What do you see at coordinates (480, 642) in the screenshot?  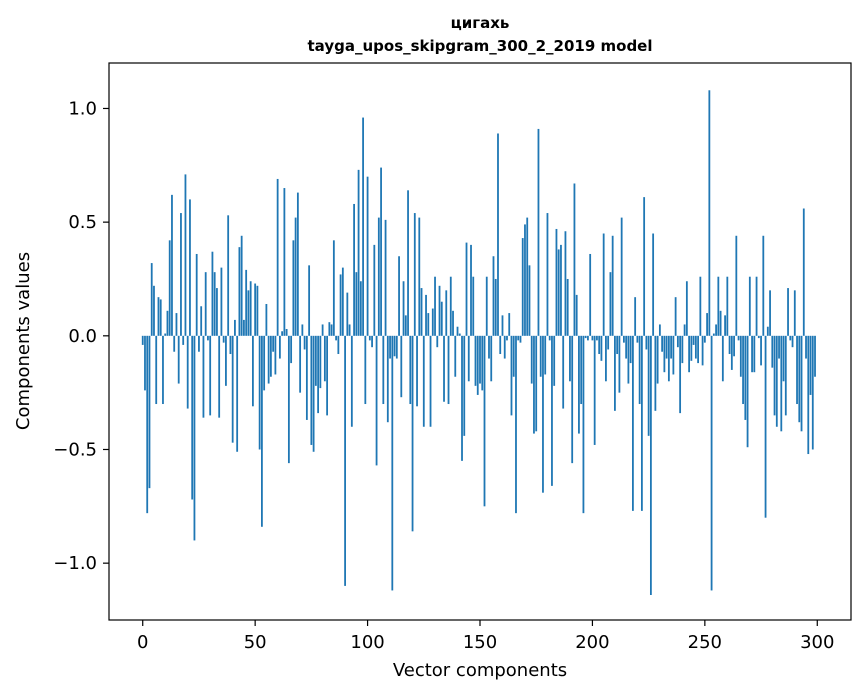 I see `x-tick-label: 150` at bounding box center [480, 642].